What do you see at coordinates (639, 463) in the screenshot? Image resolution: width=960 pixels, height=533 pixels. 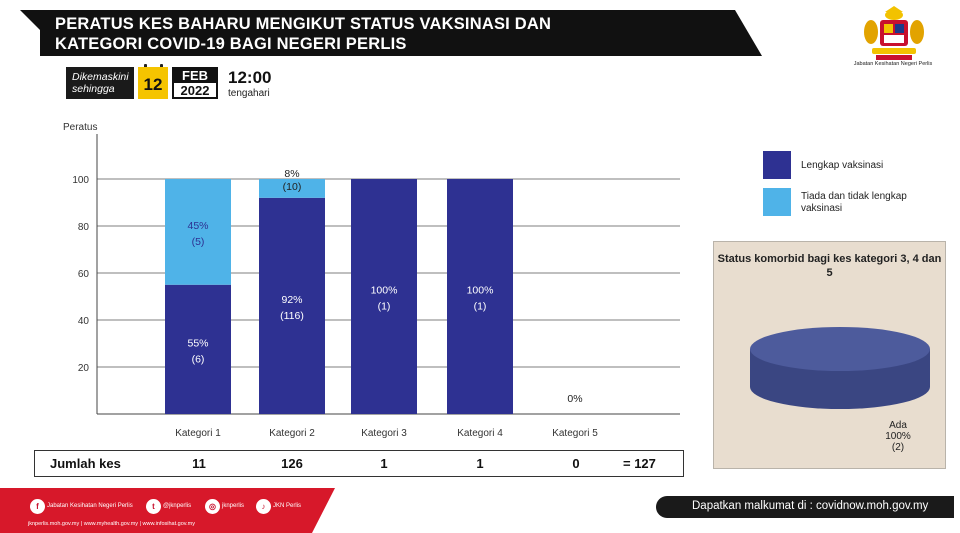 I see `summary-total: = 127` at bounding box center [639, 463].